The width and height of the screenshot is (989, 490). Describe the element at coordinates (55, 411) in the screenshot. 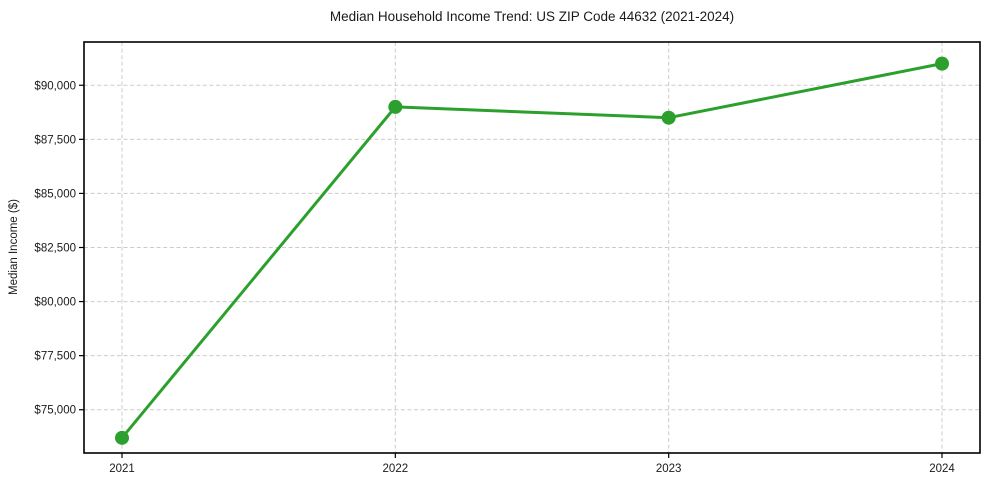

I see `y-tick-label: $75,000` at that location.